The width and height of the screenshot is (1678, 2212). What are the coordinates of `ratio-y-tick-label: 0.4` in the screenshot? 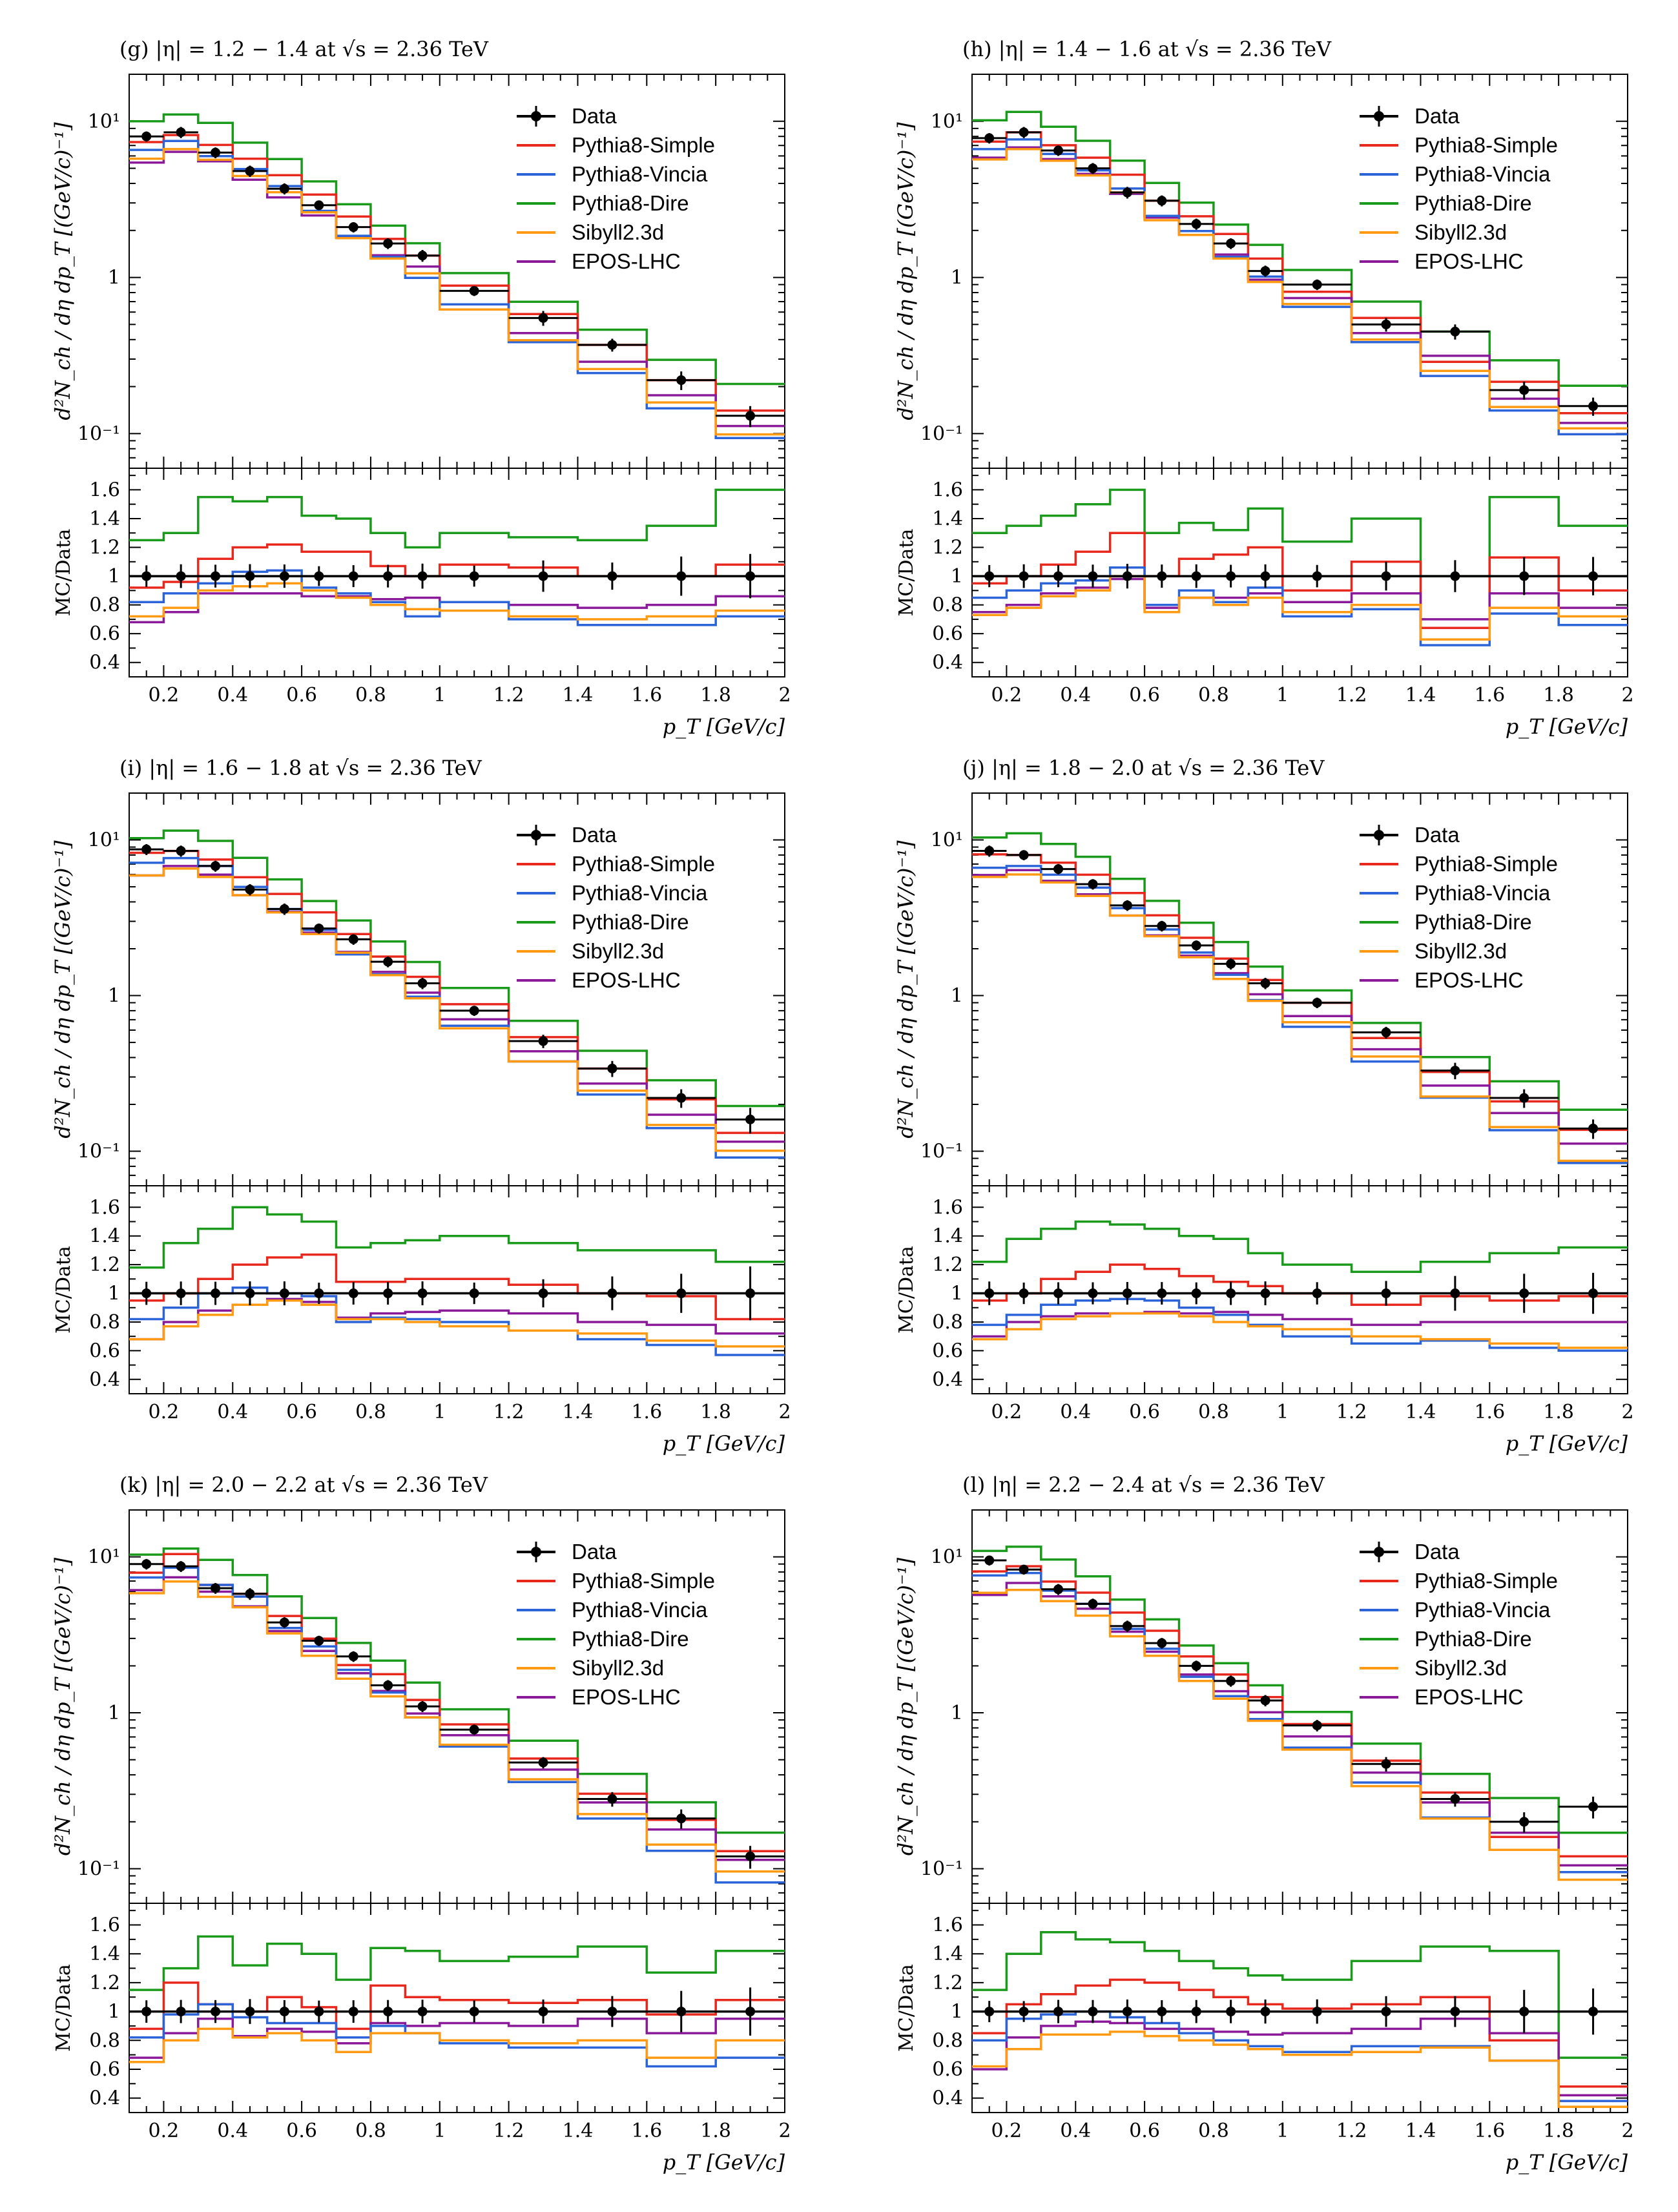 It's located at (104, 663).